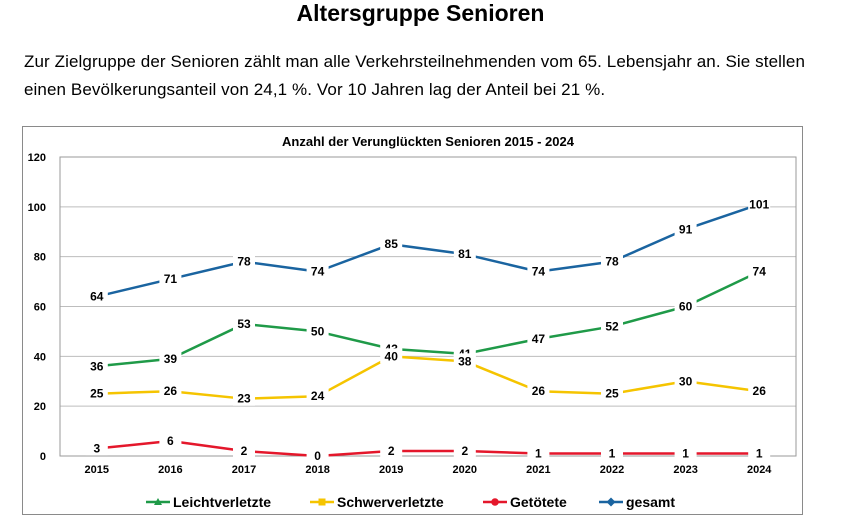 The width and height of the screenshot is (841, 517). Describe the element at coordinates (685, 470) in the screenshot. I see `x-tick-label: 2023` at that location.